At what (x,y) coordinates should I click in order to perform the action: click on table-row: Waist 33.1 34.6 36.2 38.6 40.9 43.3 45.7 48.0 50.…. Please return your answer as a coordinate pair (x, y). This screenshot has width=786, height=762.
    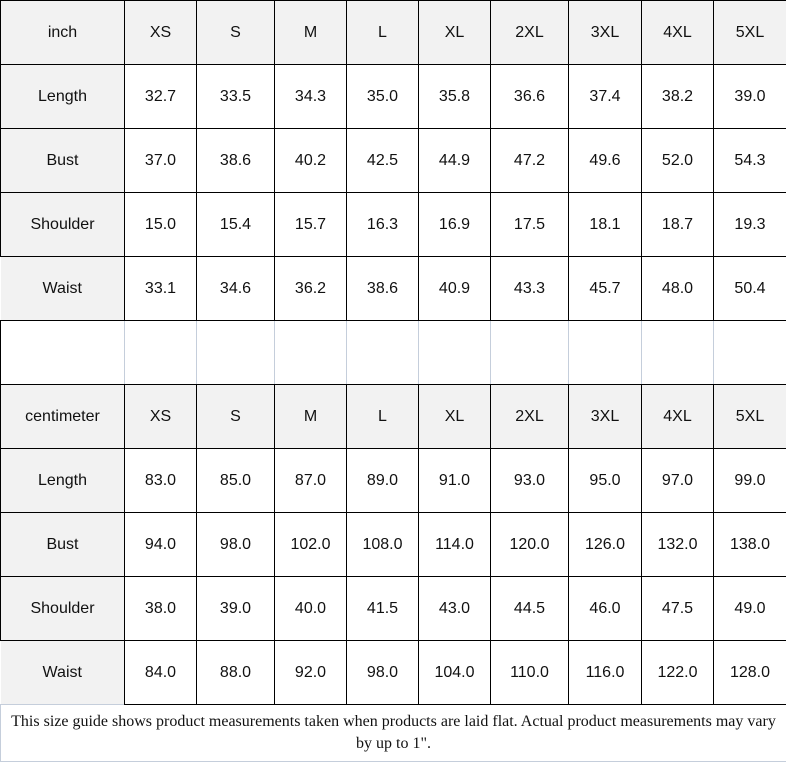
    Looking at the image, I should click on (393, 288).